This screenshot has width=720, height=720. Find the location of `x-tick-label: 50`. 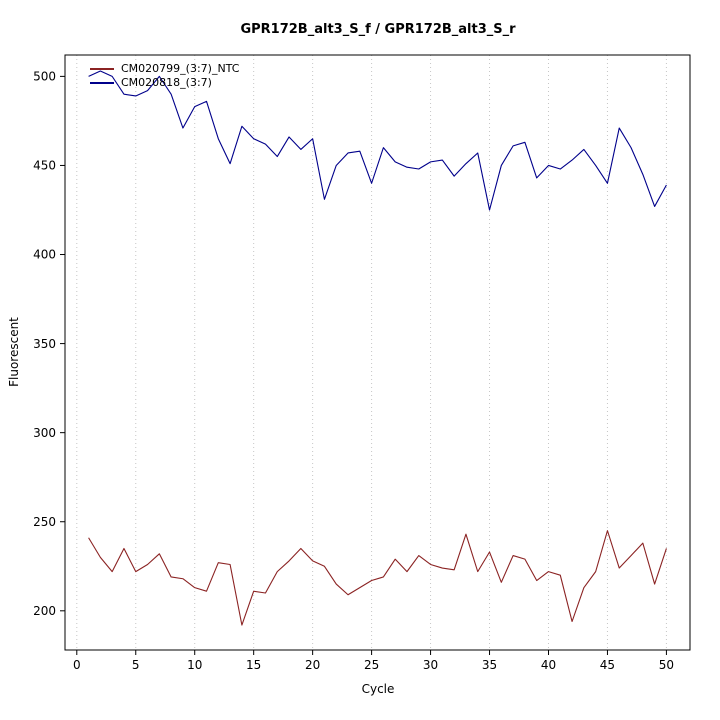

x-tick-label: 50 is located at coordinates (666, 665).